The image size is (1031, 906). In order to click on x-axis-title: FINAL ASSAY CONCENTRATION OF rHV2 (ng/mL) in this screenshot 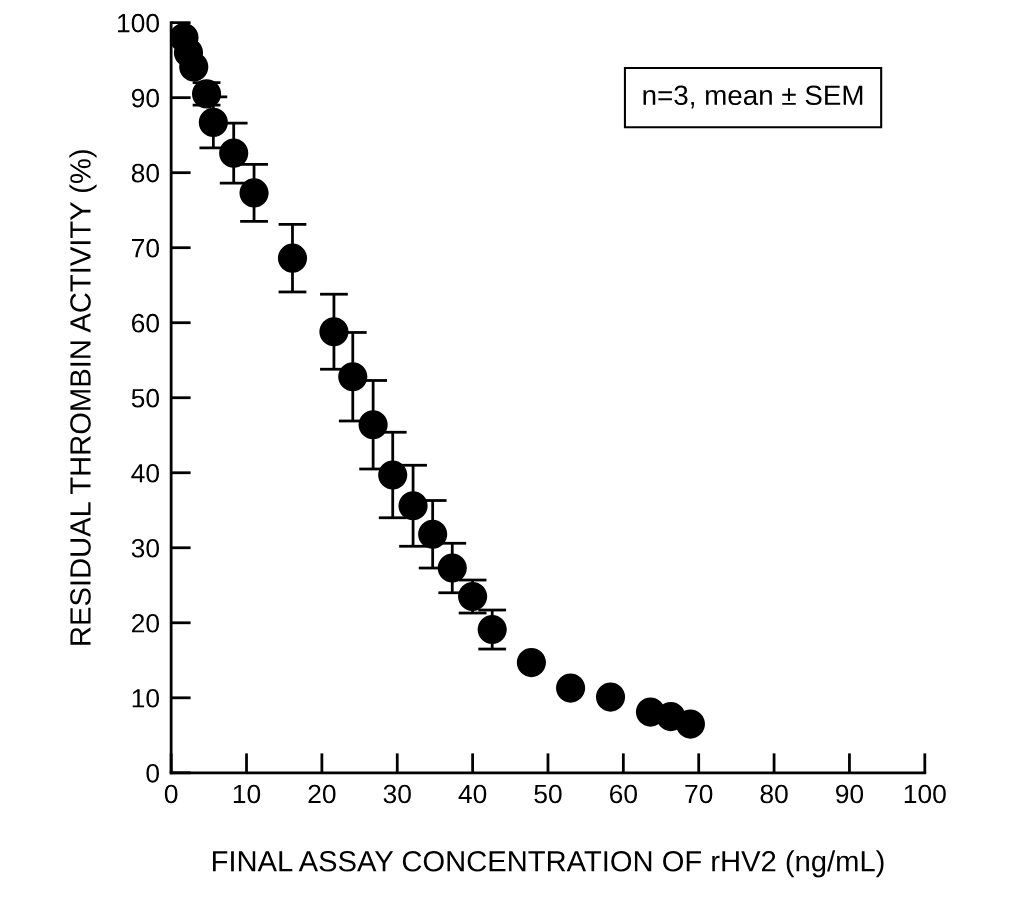, I will do `click(548, 864)`.